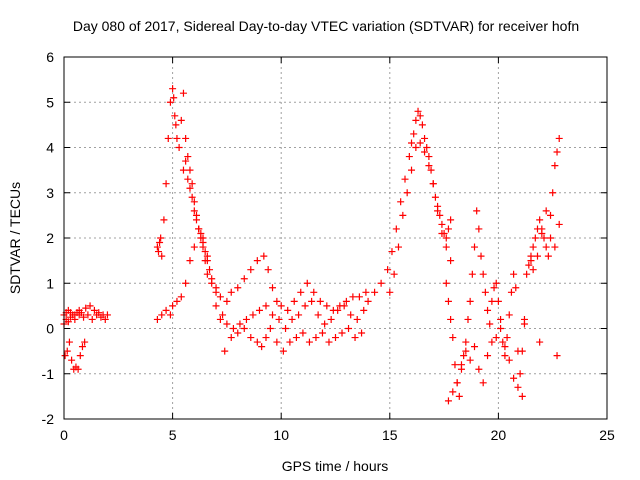  I want to click on y-tick-label: 4, so click(50, 148).